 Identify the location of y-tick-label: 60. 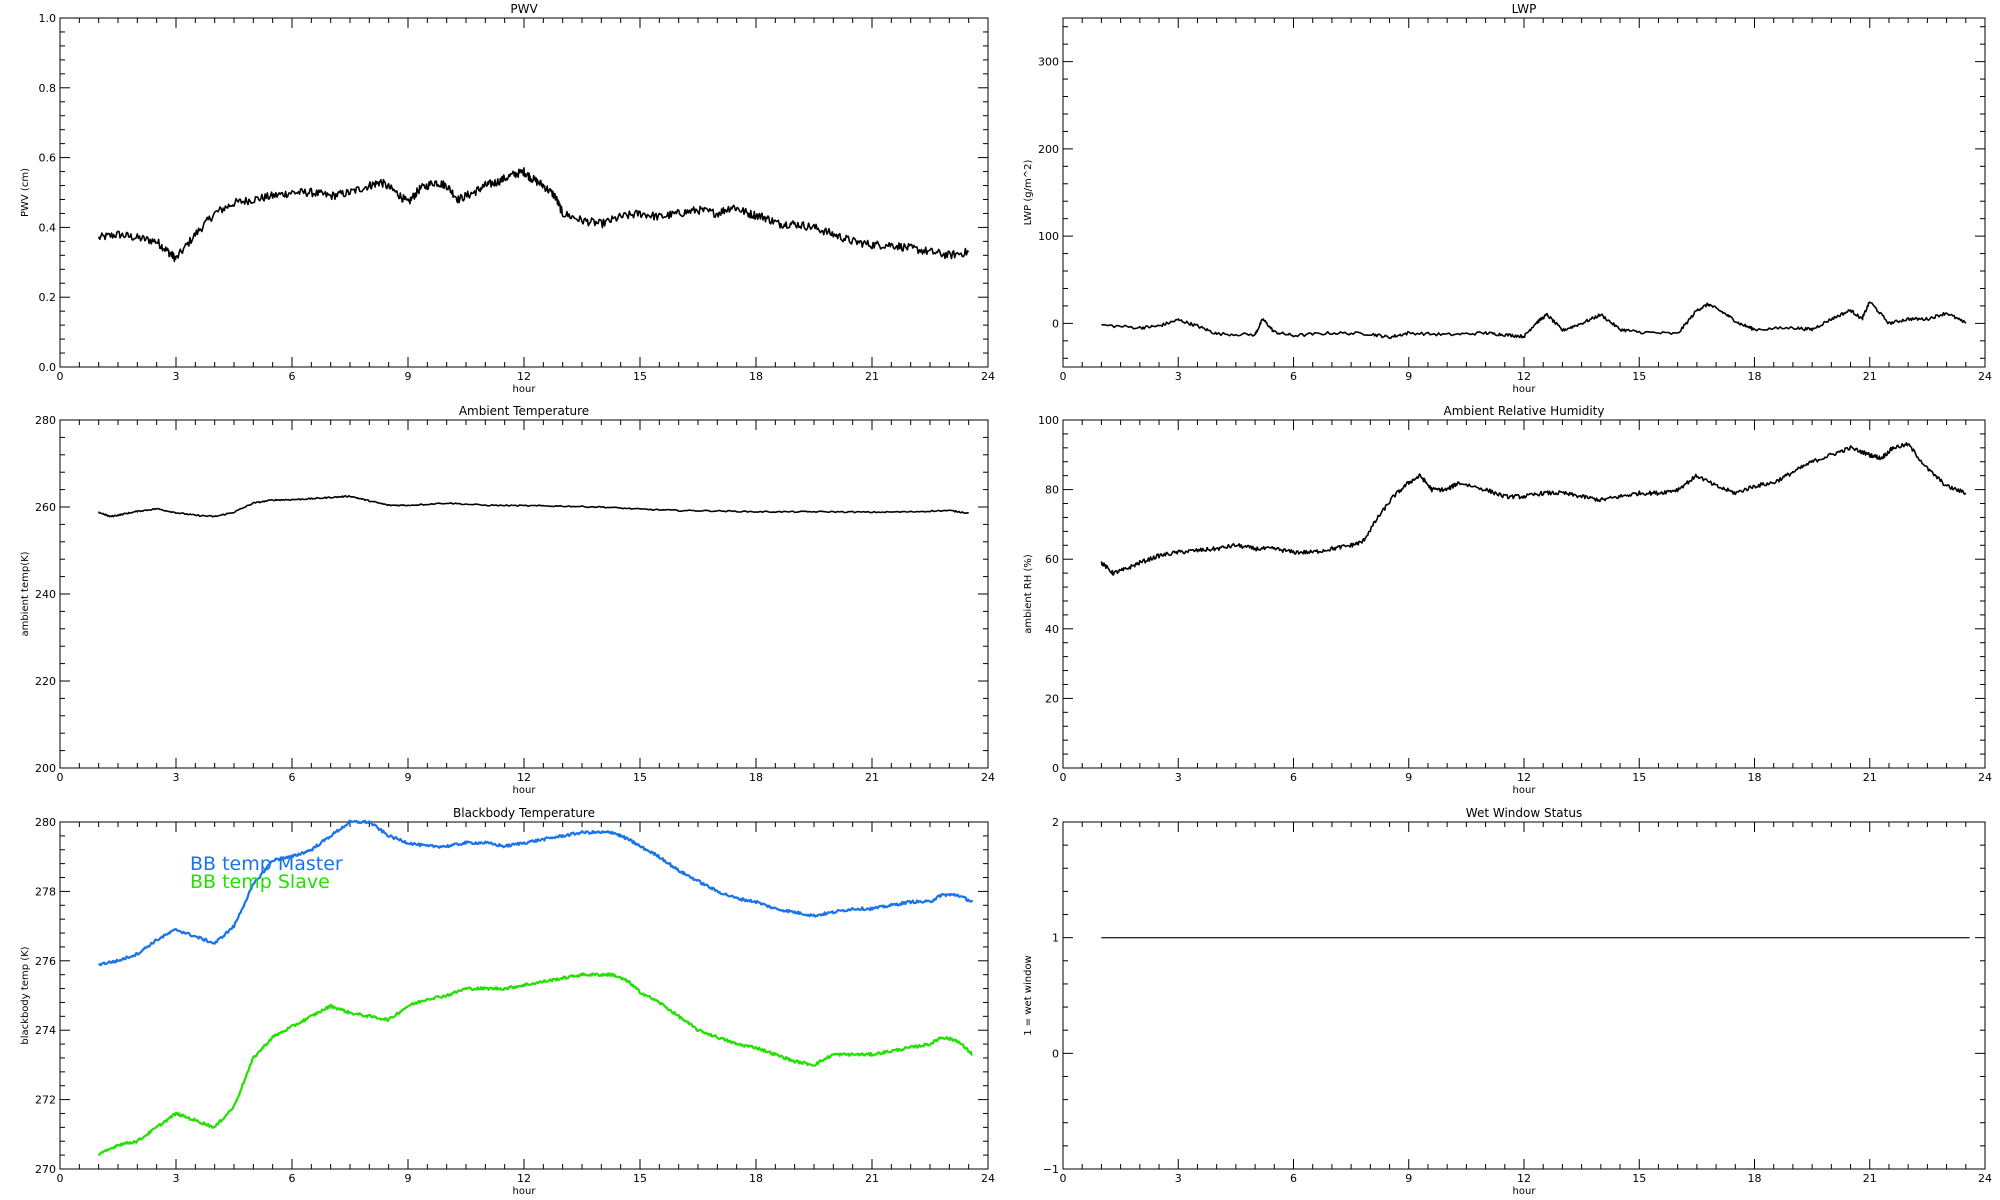
(1052, 559).